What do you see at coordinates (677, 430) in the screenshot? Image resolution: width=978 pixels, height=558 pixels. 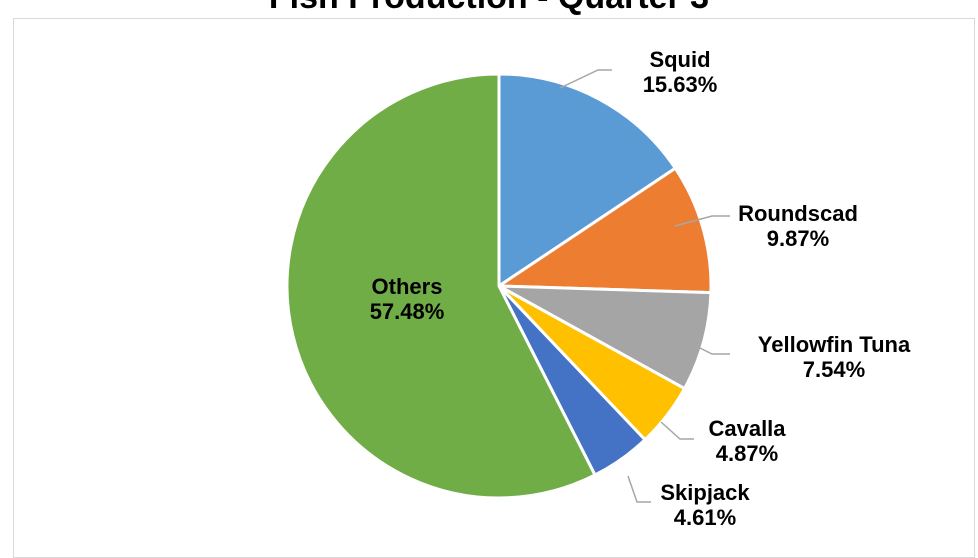 I see `leader-line-cavalla` at bounding box center [677, 430].